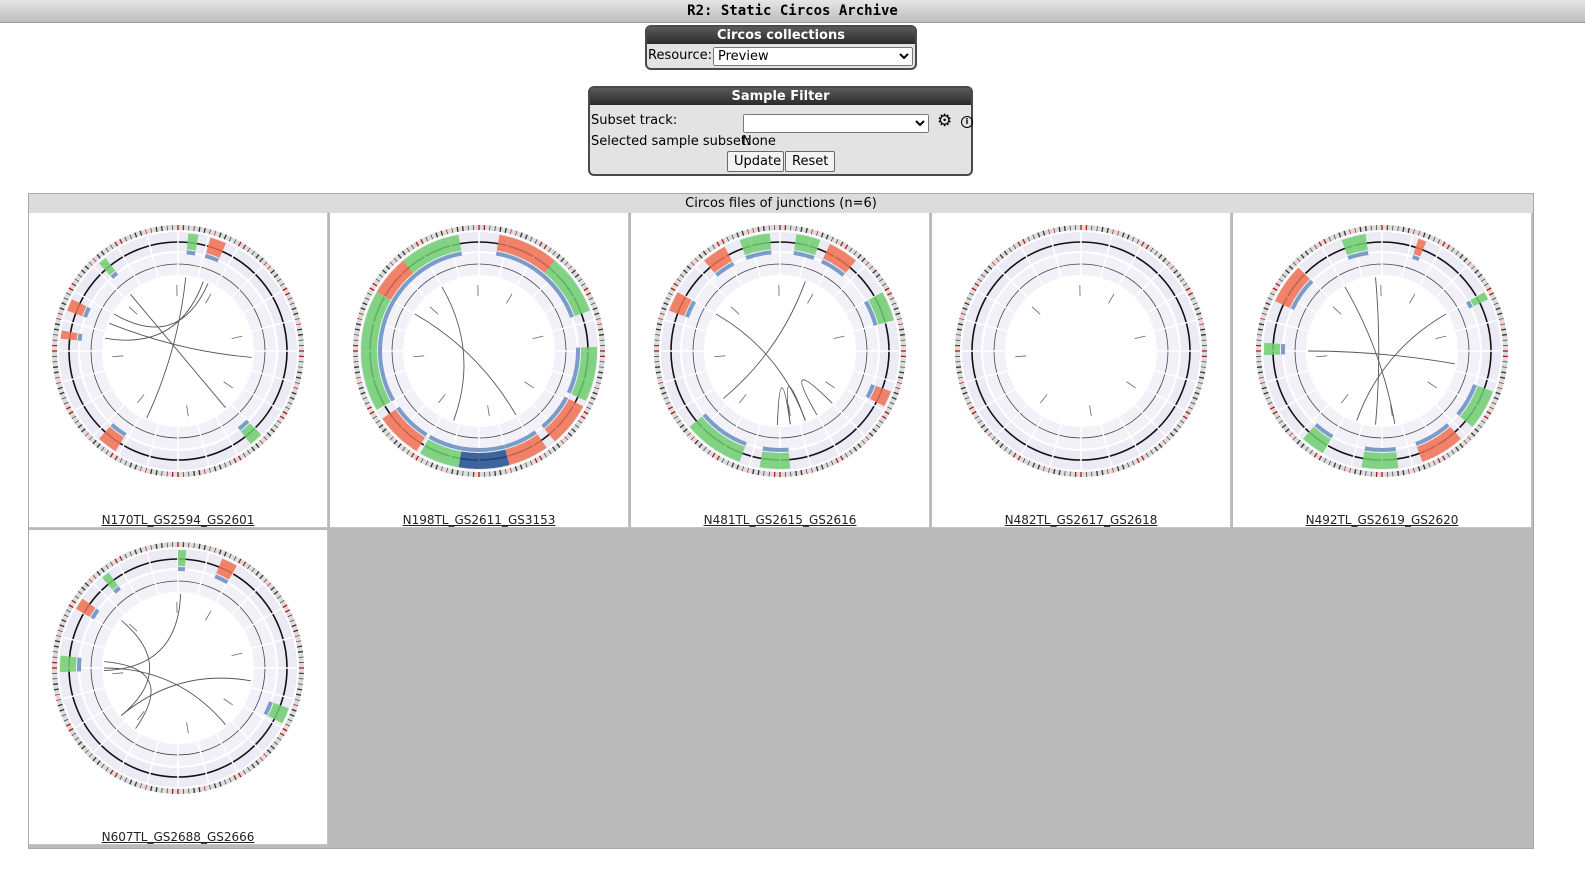 The width and height of the screenshot is (1585, 878). I want to click on circos-file-link: N170TL_GS2594_GS2601, so click(178, 520).